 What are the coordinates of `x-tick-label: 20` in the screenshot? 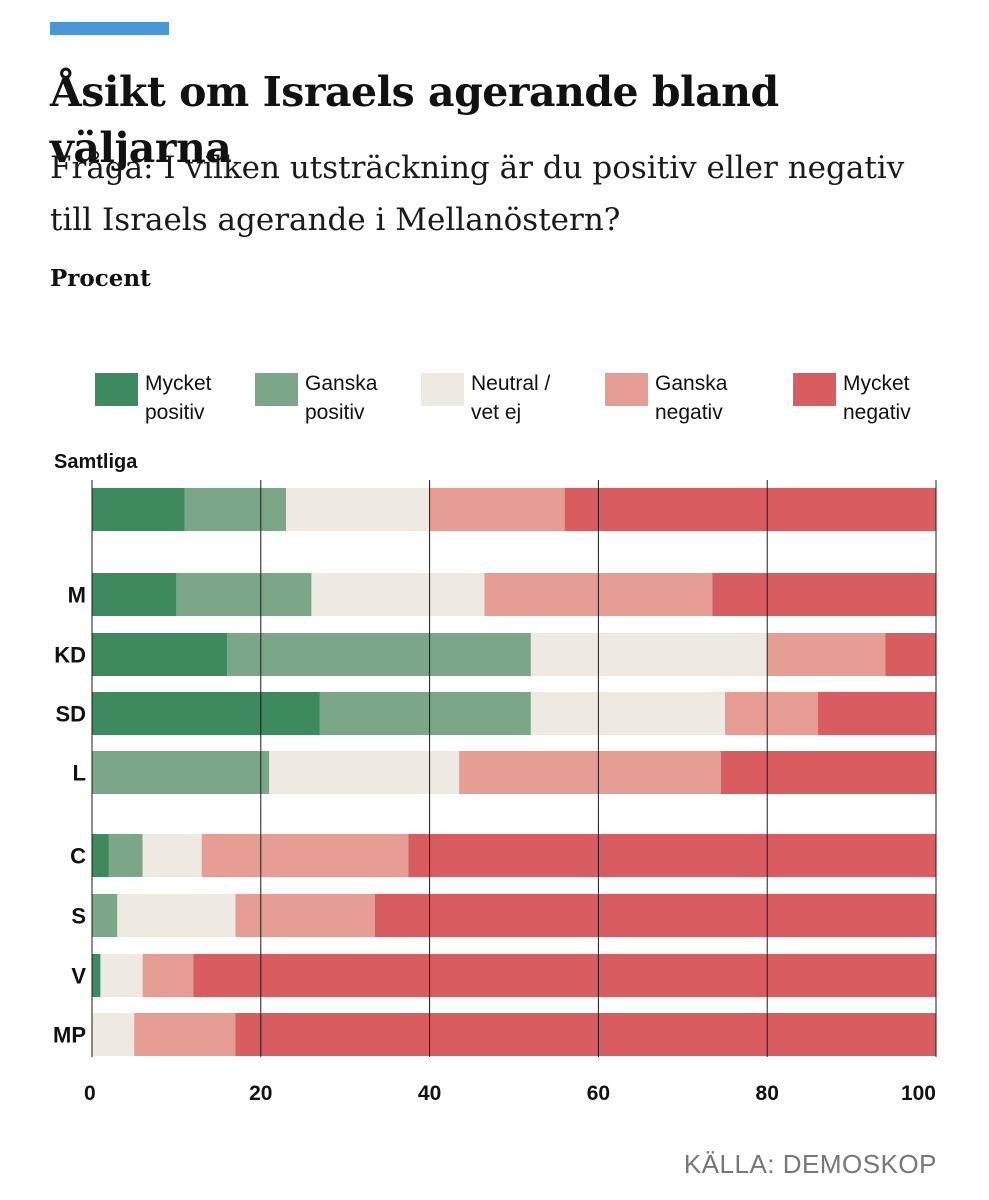 It's located at (260, 1093).